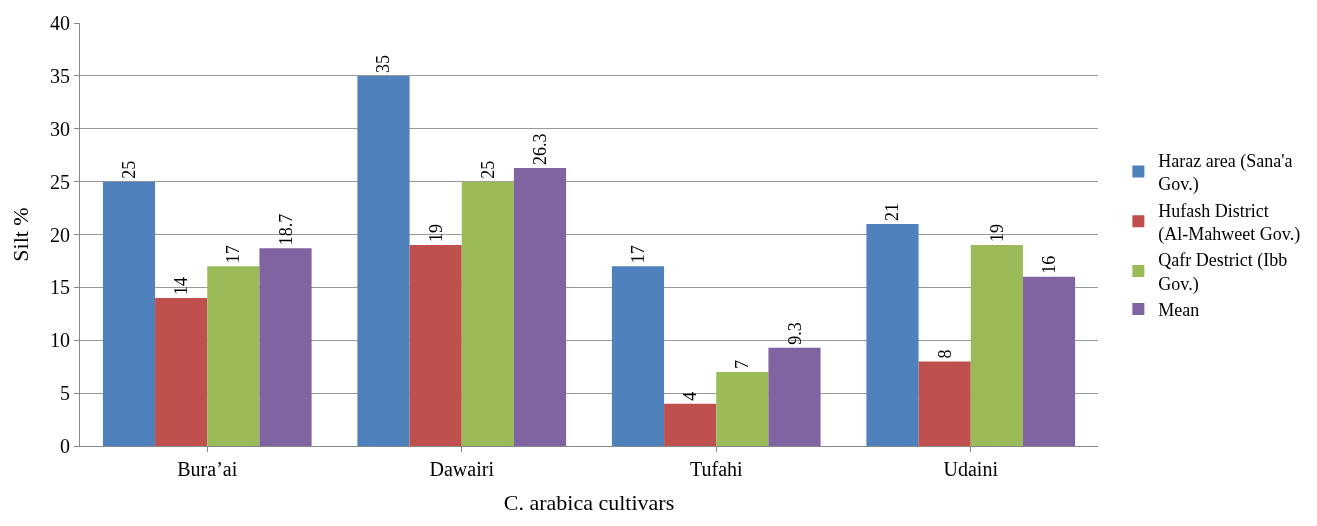 The width and height of the screenshot is (1317, 526). What do you see at coordinates (742, 364) in the screenshot?
I see `data-label: 7` at bounding box center [742, 364].